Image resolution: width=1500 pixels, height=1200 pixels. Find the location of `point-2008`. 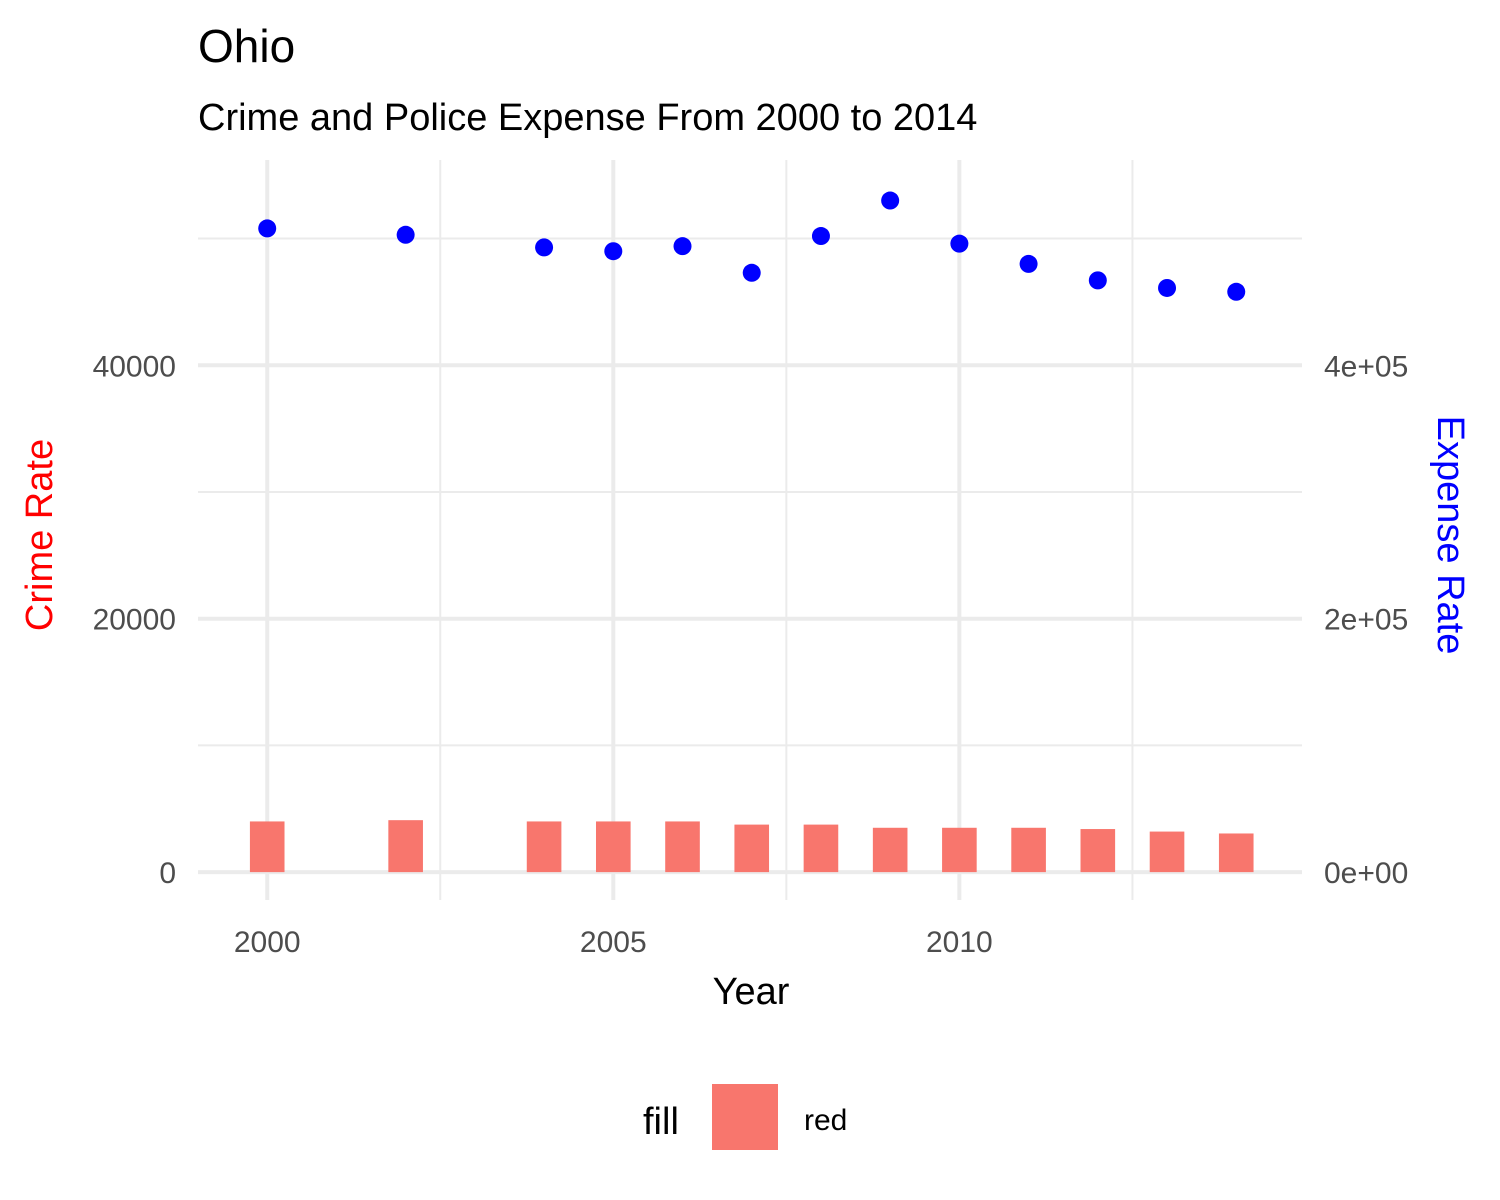

point-2008 is located at coordinates (820, 236).